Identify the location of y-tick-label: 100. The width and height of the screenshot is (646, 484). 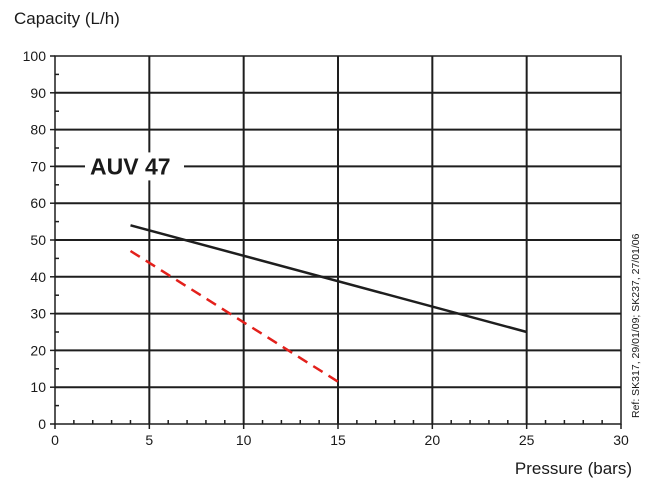
(35, 56).